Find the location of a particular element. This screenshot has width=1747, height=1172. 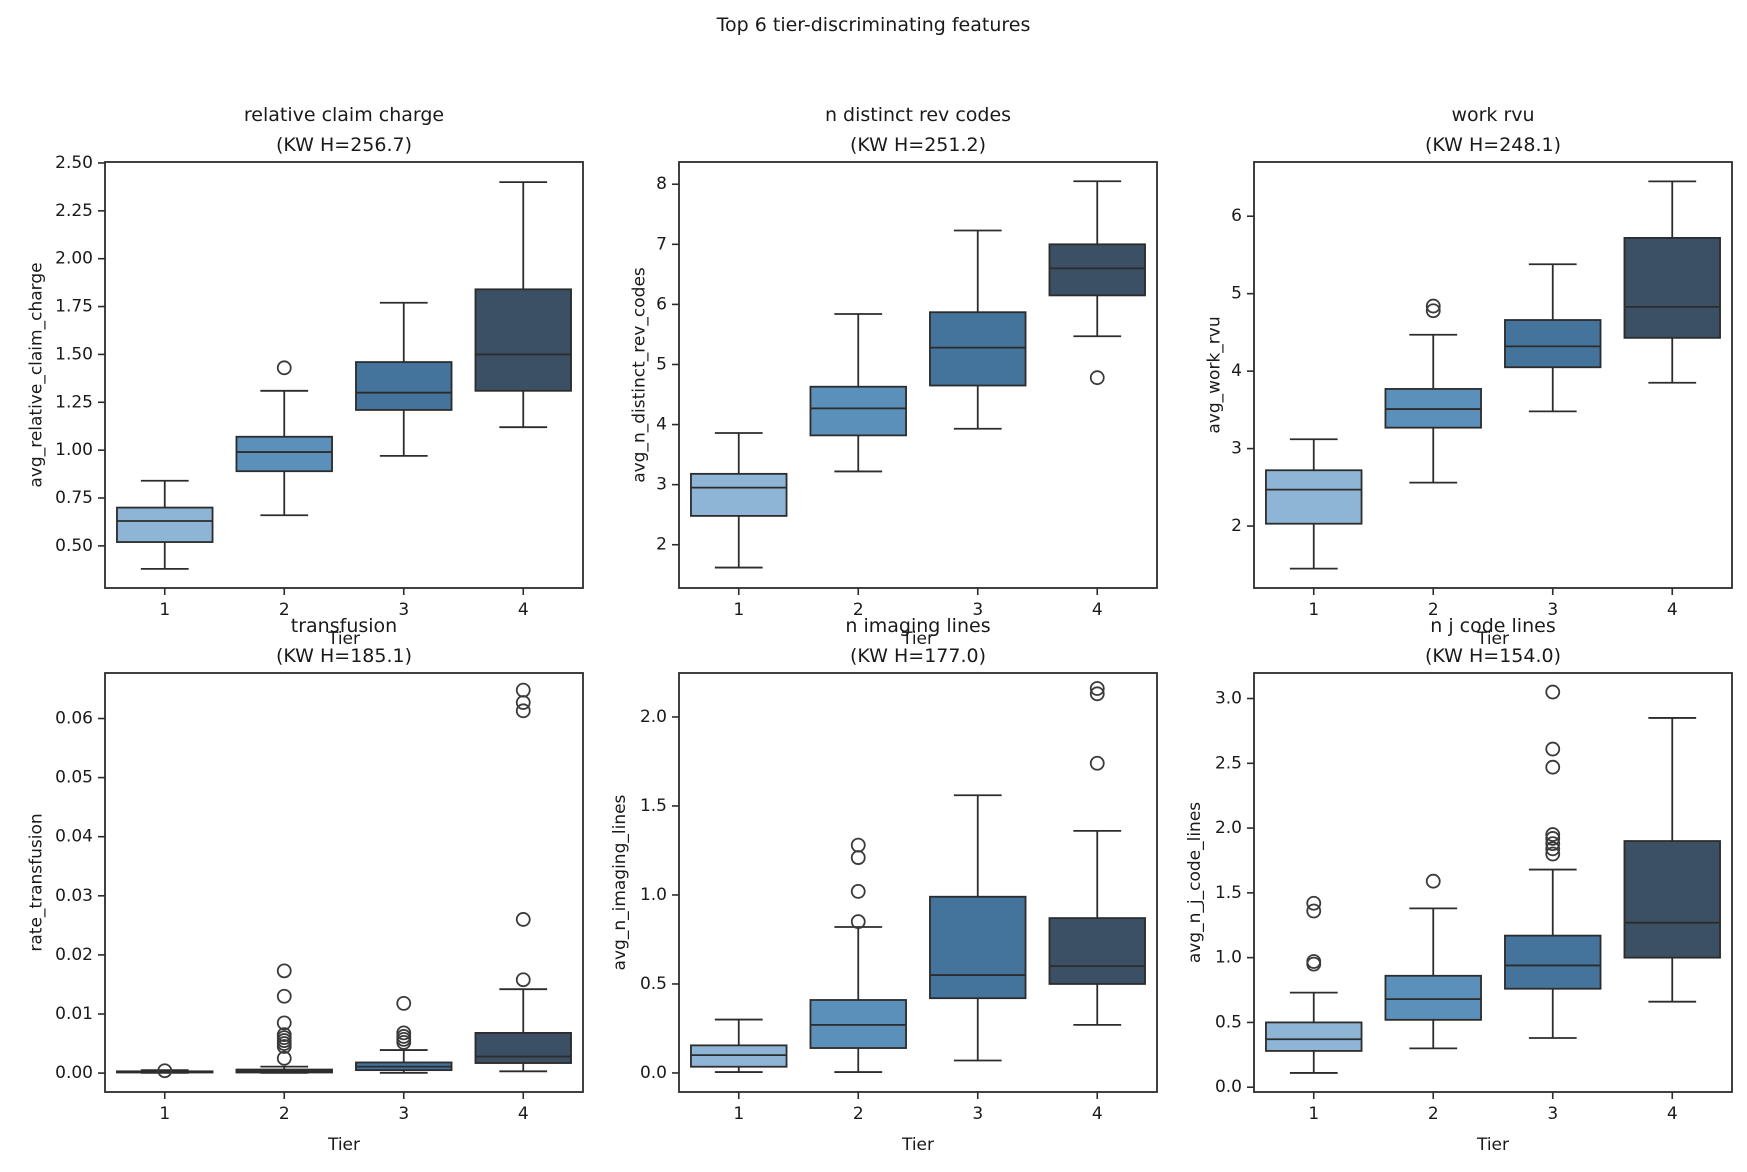

subplot-subtitle: (KW H=248.1) is located at coordinates (1493, 145).